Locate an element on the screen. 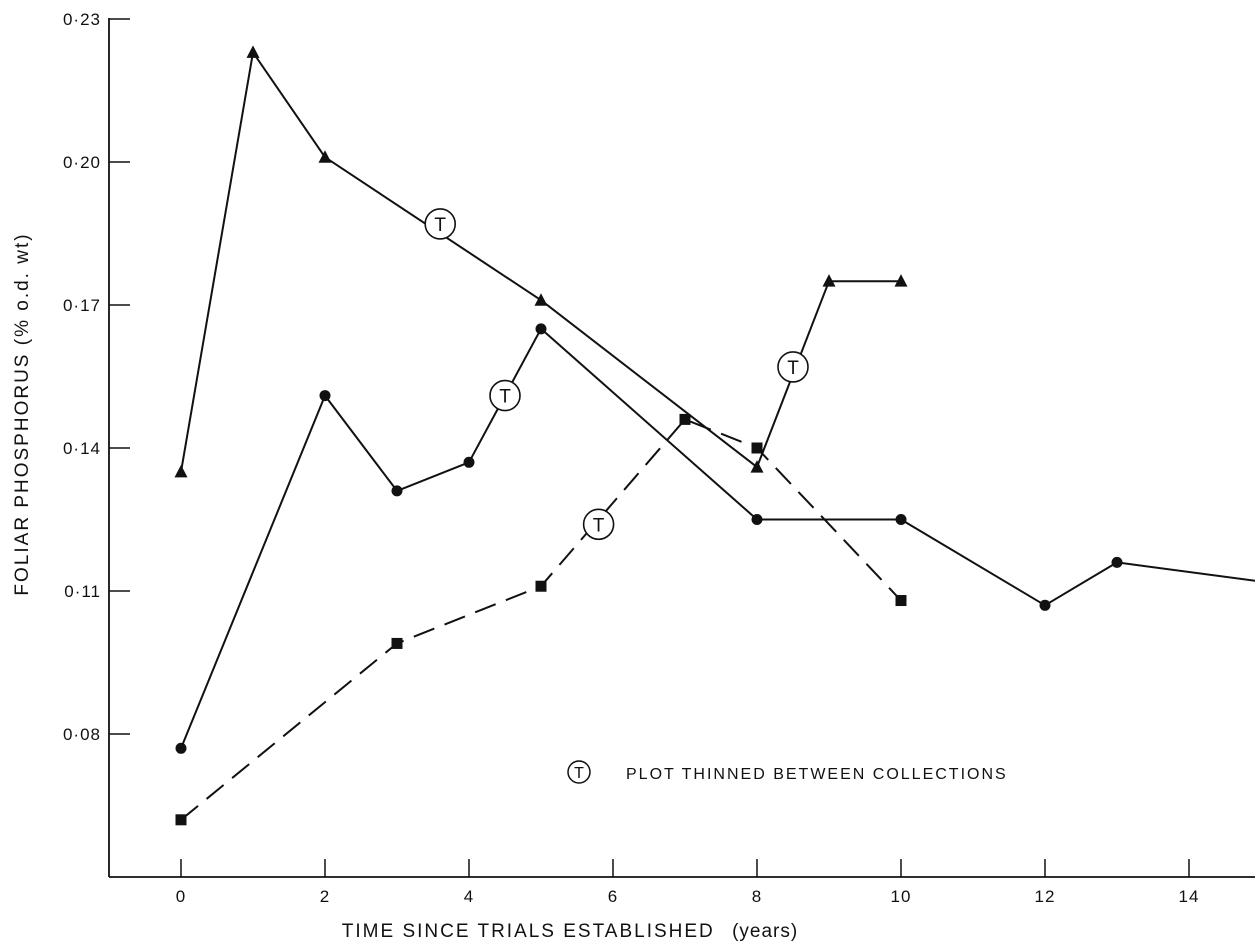 This screenshot has width=1255, height=947. y-tick-label: 0·23 is located at coordinates (82, 19).